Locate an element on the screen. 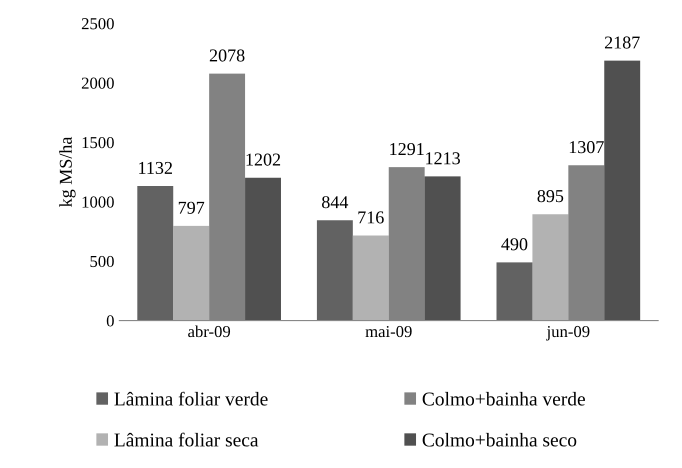 The image size is (682, 468). legend-label: Lâmina foliar verde is located at coordinates (191, 399).